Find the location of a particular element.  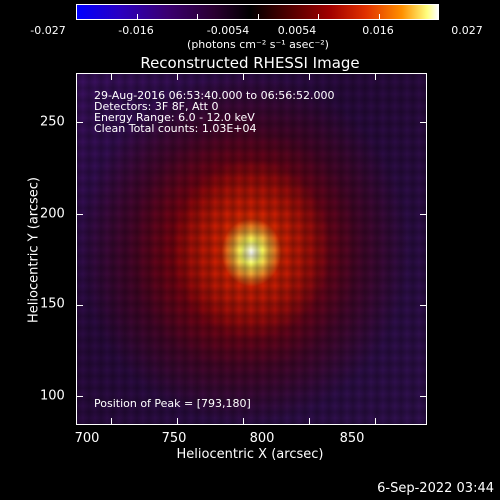

x-axis-title: Heliocentric X (arcsec) is located at coordinates (250, 454).